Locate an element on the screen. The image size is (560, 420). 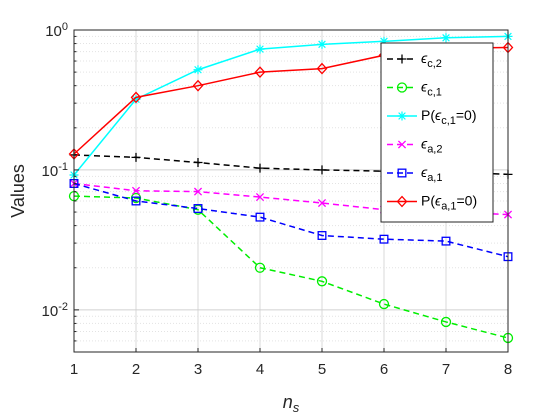
y-tick-label: 10⁻¹ is located at coordinates (55, 170).